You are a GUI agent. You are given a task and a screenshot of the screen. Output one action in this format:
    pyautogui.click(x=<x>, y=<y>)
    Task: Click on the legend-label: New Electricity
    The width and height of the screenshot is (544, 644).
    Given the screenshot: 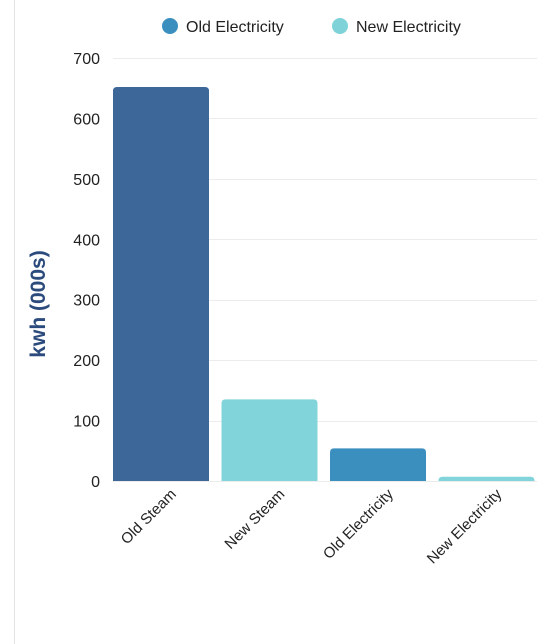 What is the action you would take?
    pyautogui.click(x=408, y=27)
    